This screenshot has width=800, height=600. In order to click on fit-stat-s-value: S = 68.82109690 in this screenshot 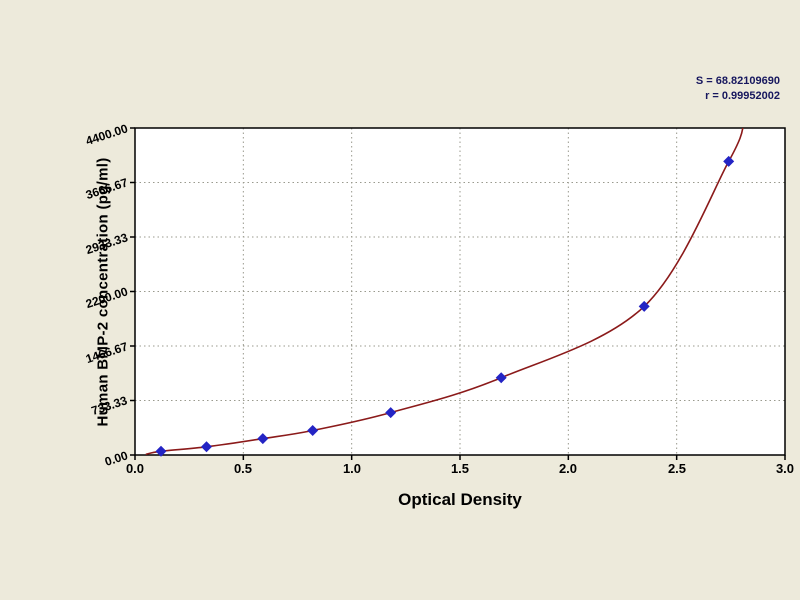, I will do `click(737, 81)`.